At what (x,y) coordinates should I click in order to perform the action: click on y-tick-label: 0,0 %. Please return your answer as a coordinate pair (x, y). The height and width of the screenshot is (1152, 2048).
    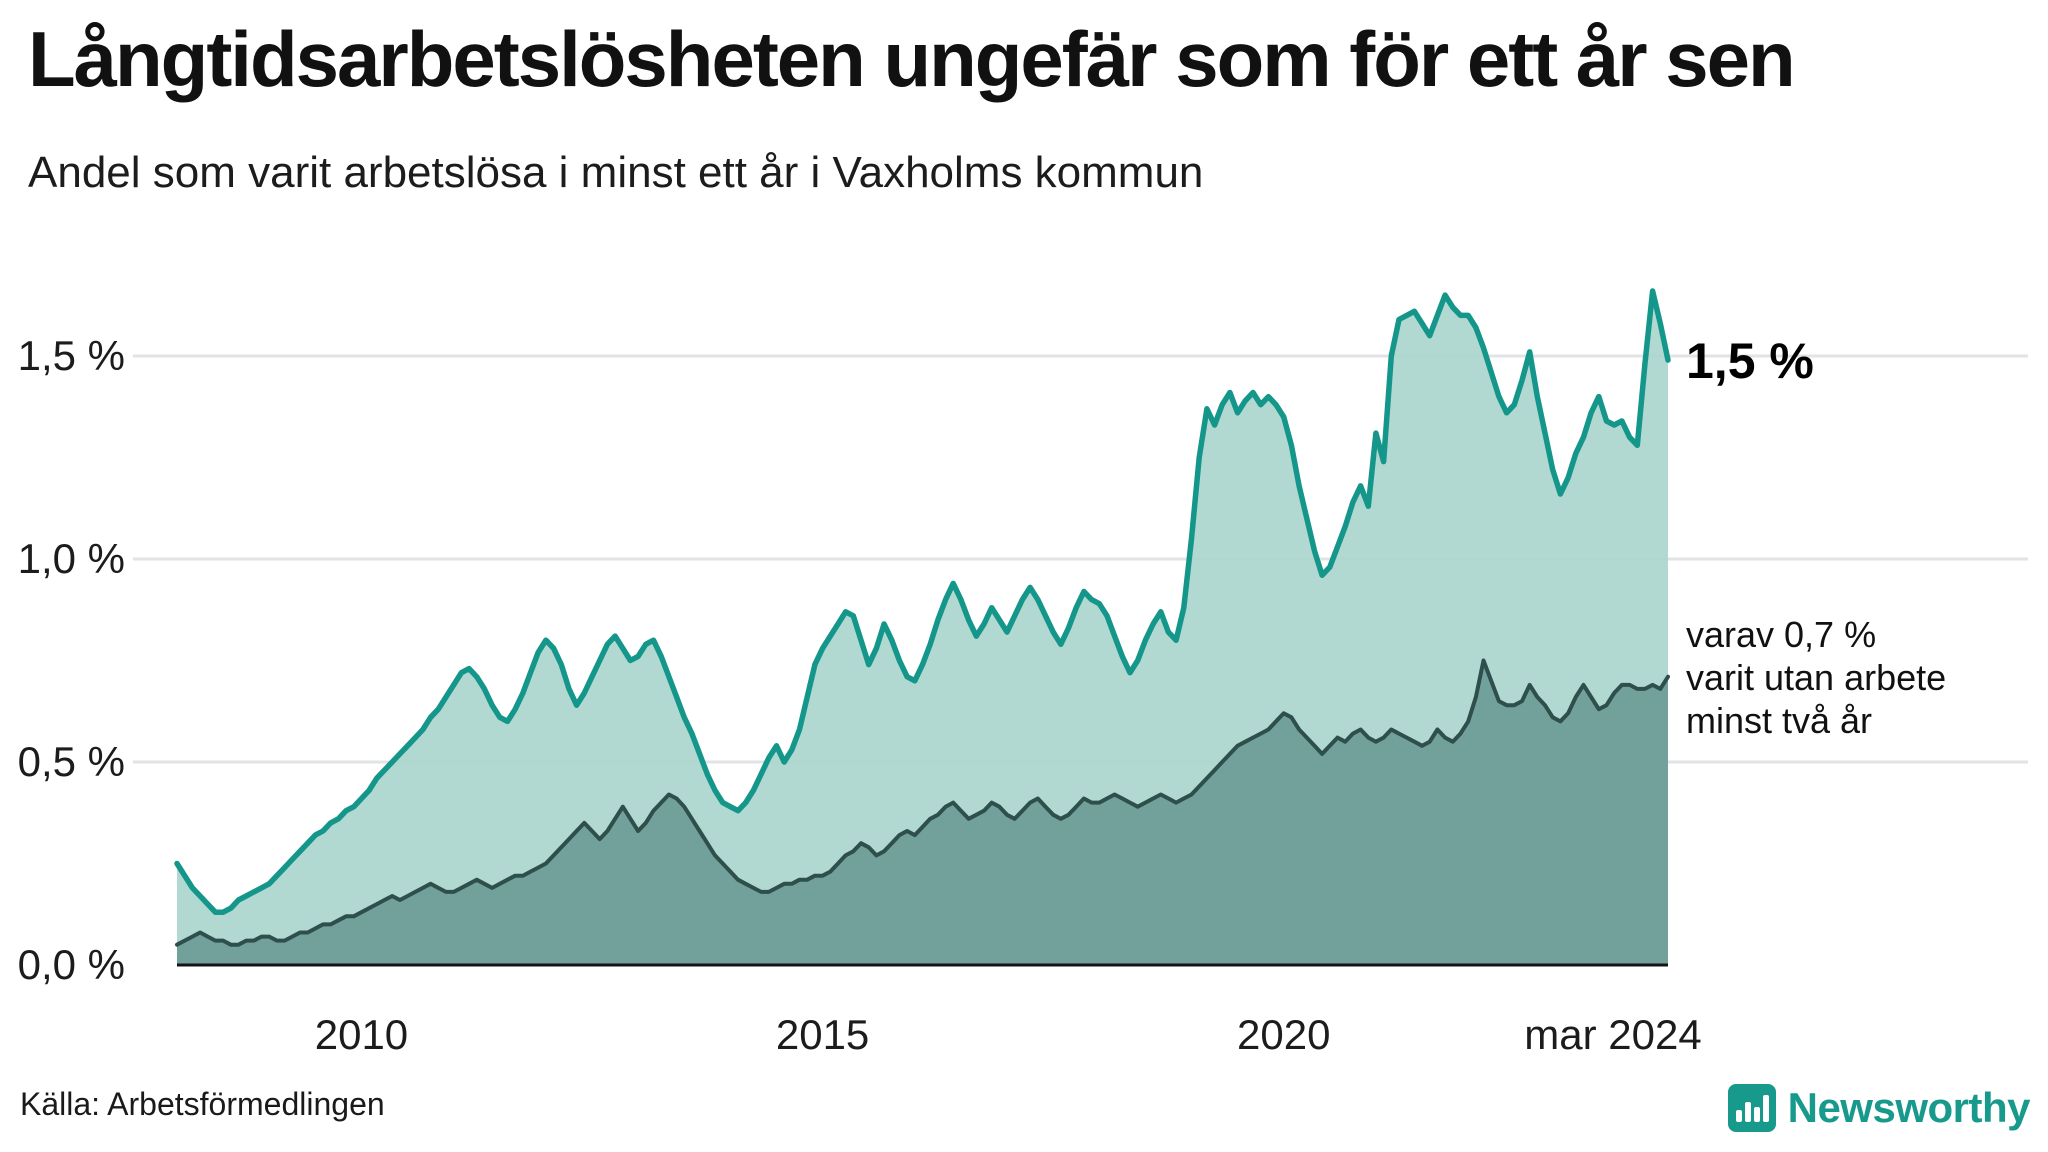
    Looking at the image, I should click on (71, 964).